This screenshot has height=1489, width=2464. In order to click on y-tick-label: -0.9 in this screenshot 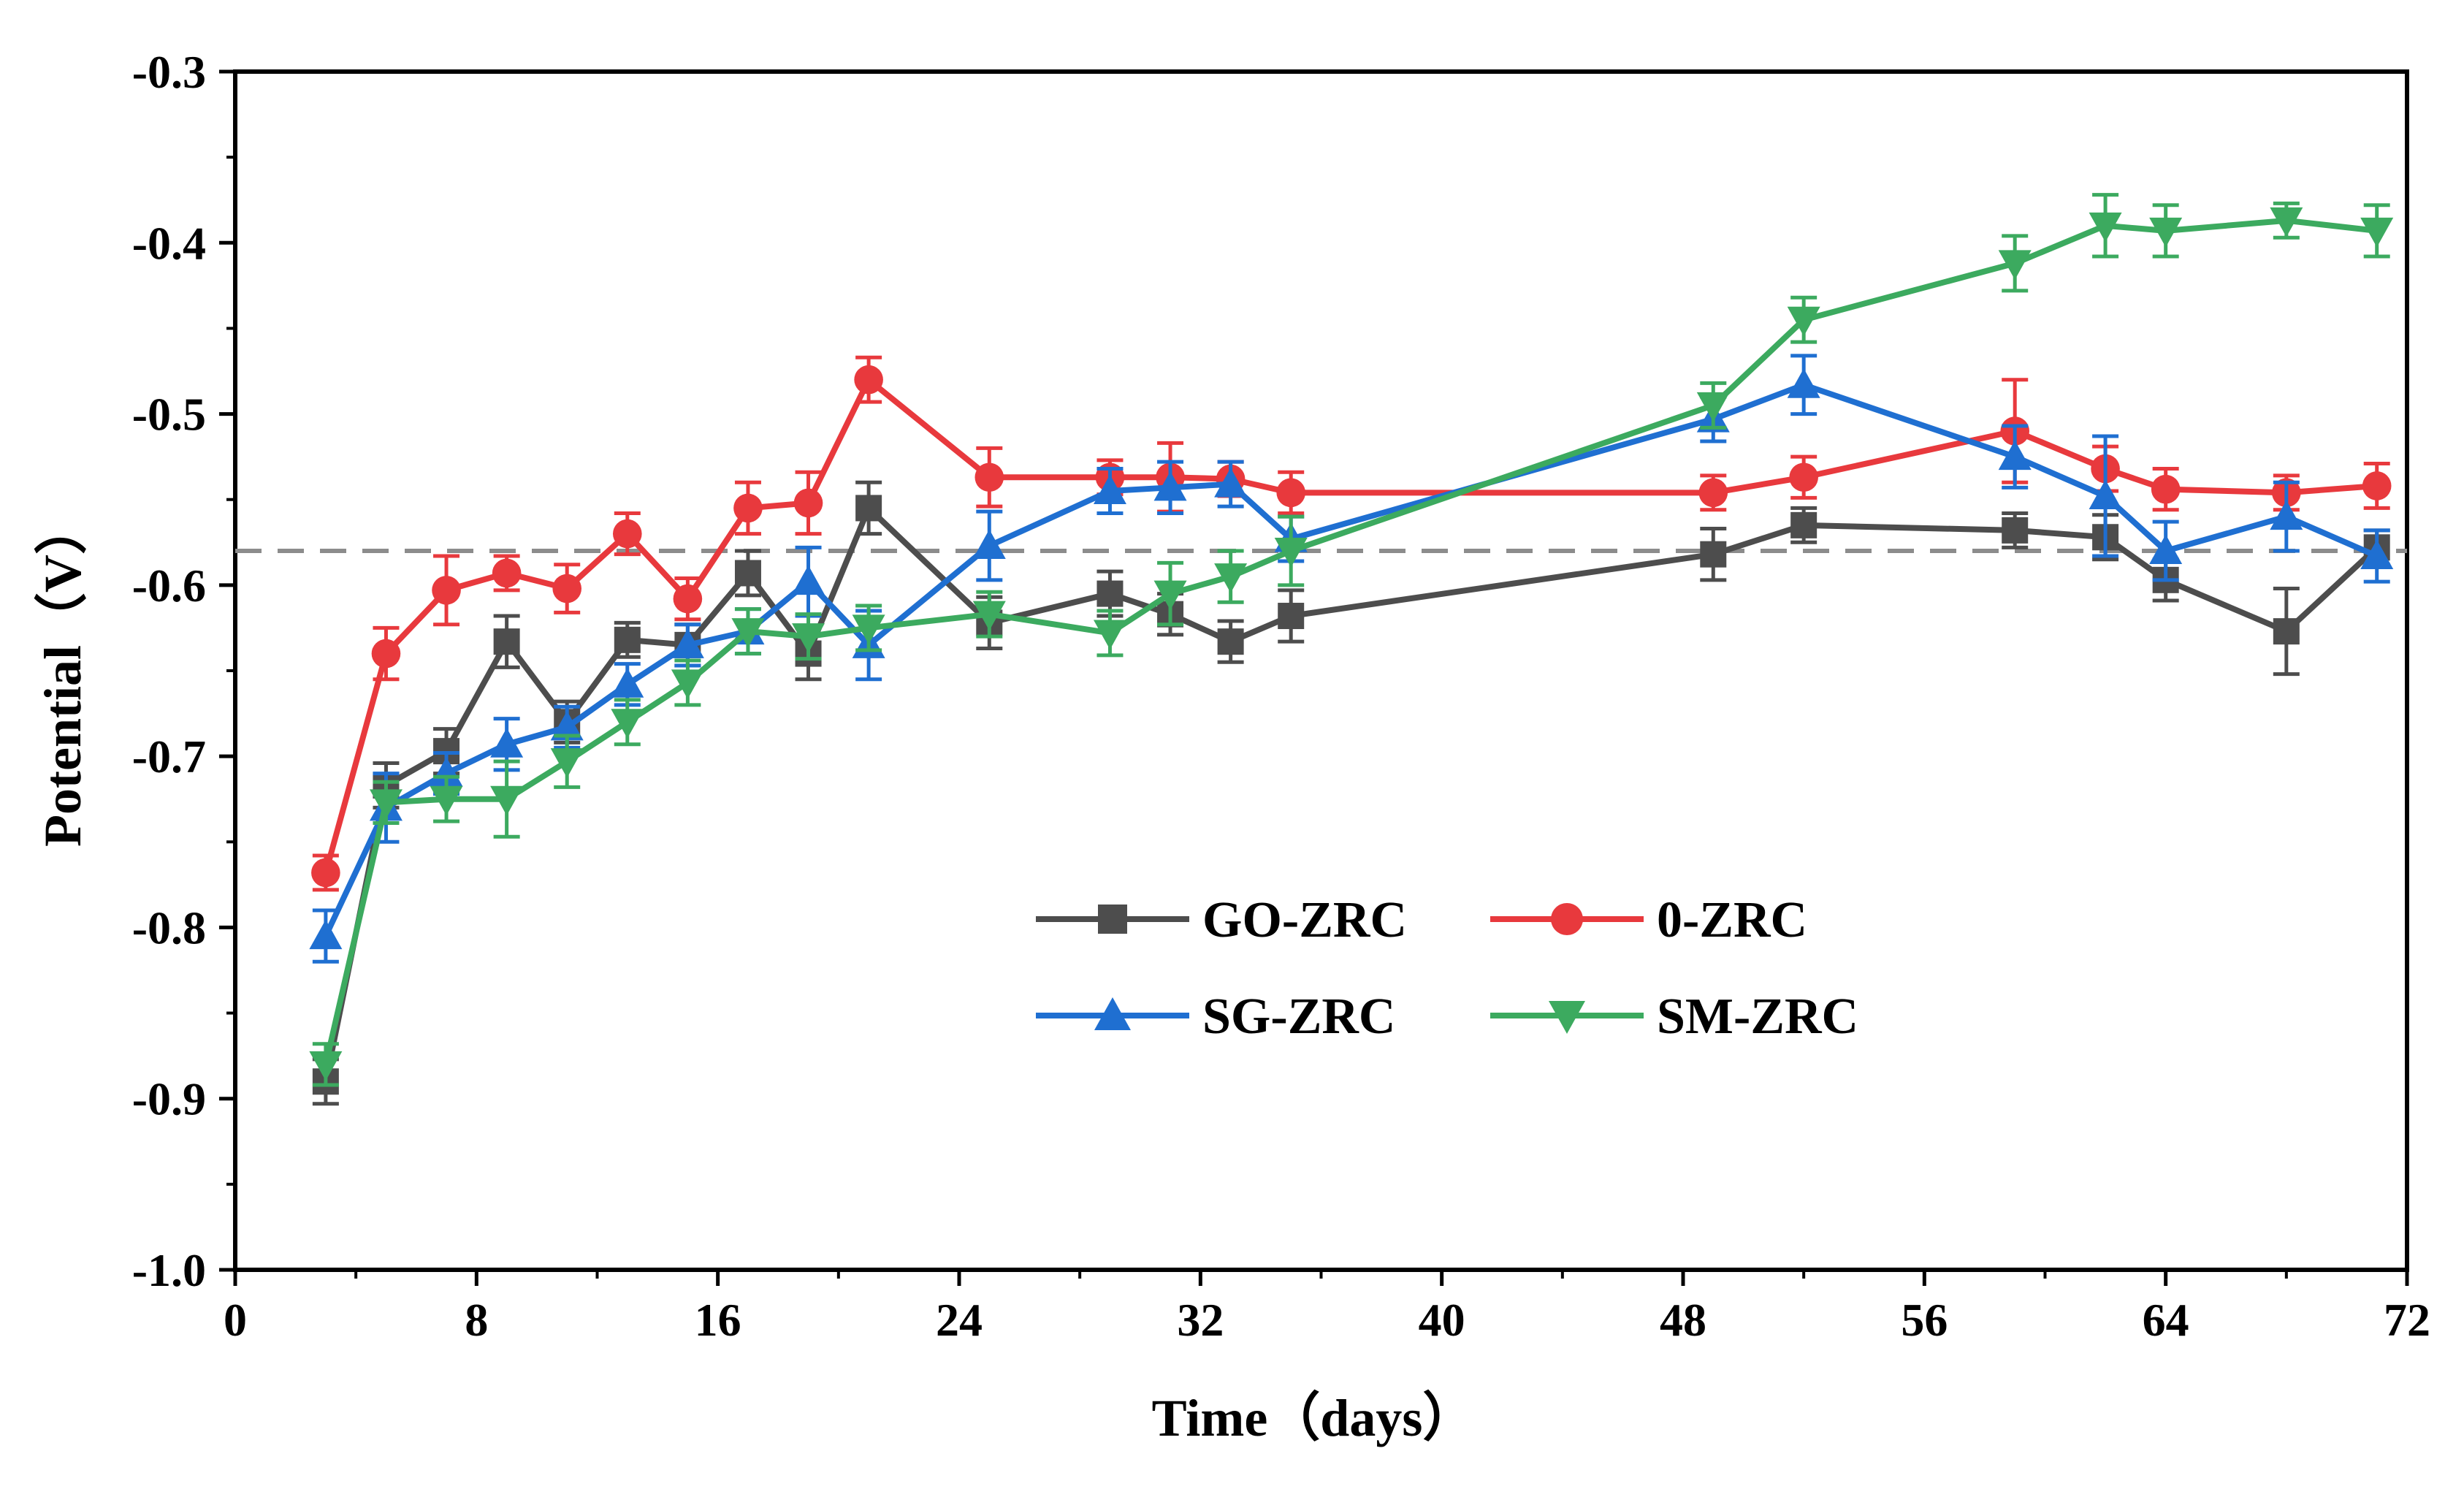, I will do `click(169, 1099)`.